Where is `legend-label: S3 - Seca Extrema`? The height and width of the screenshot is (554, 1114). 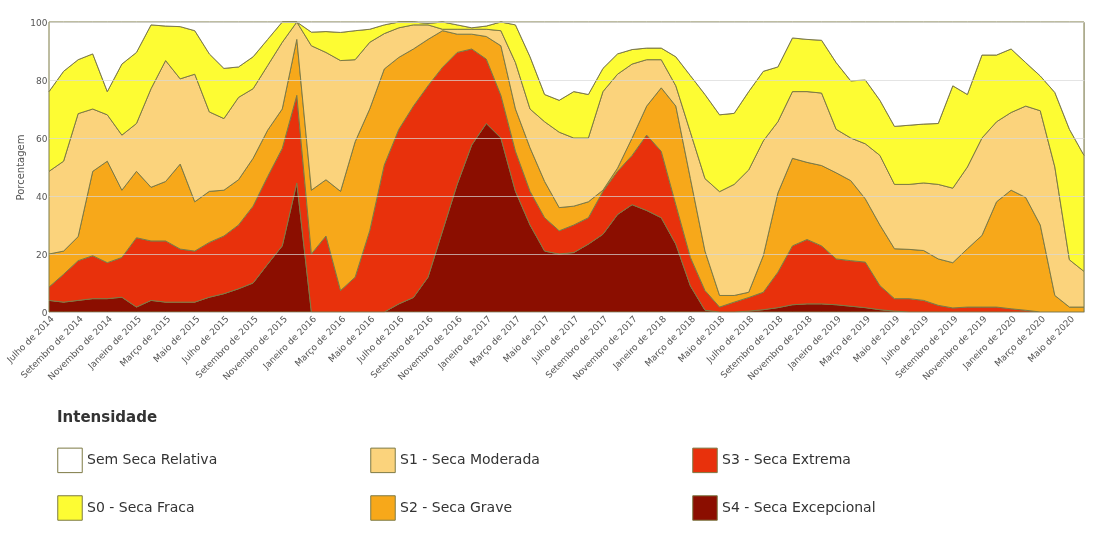
legend-label: S3 - Seca Extrema is located at coordinates (786, 459).